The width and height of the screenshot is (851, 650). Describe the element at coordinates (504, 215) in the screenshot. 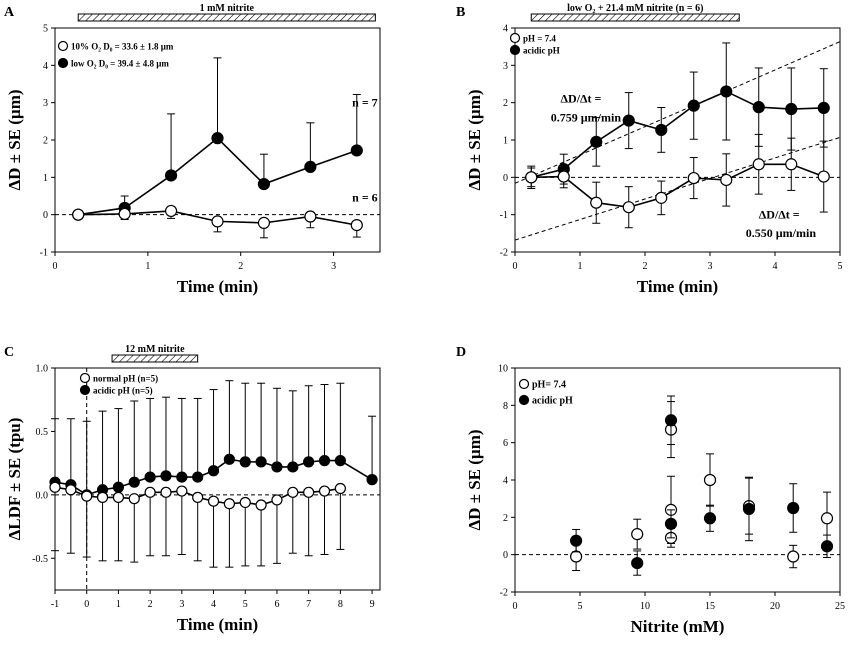

I see `y-tick-label: -1` at that location.